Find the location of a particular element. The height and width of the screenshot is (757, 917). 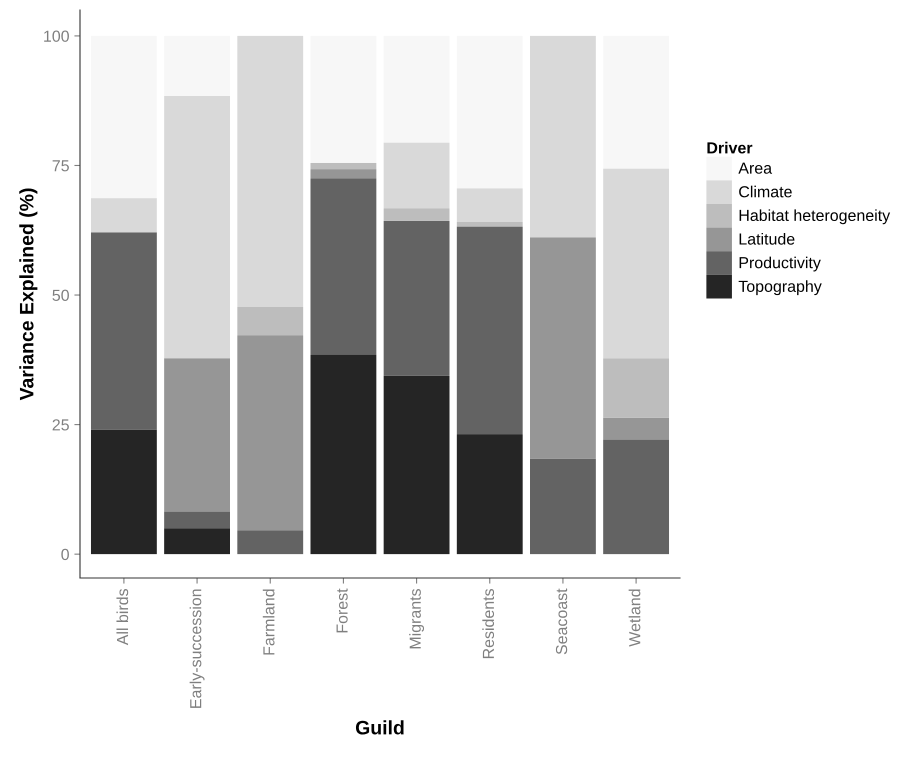

y-tick-label: 75 is located at coordinates (60, 166).